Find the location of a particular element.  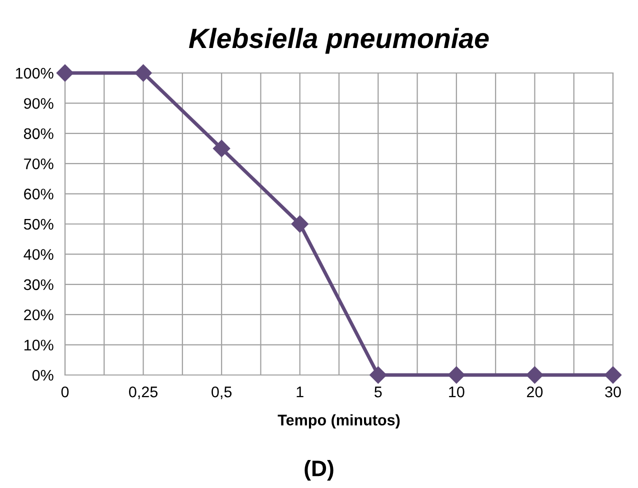

x-tick-label: 0,5 is located at coordinates (222, 393).